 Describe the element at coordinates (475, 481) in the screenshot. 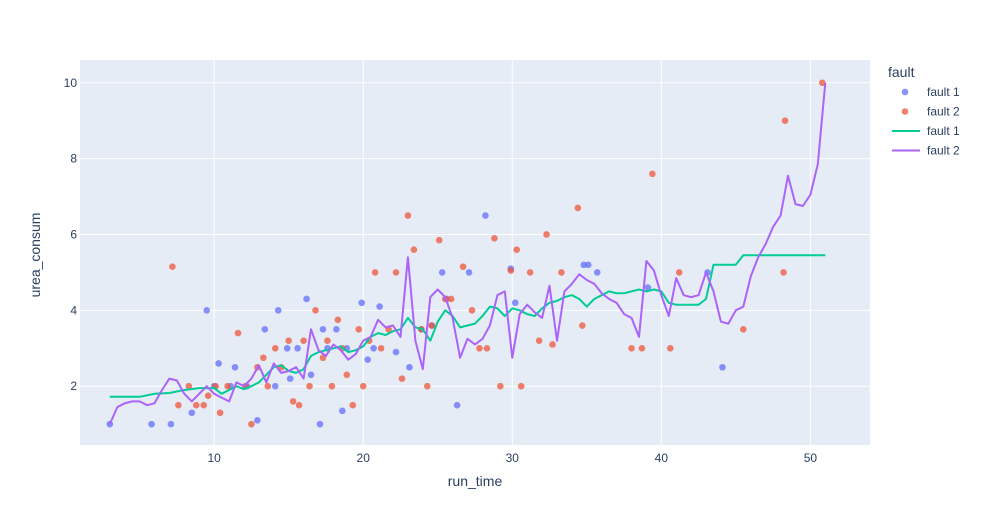

I see `x-axis-title: run_time` at that location.